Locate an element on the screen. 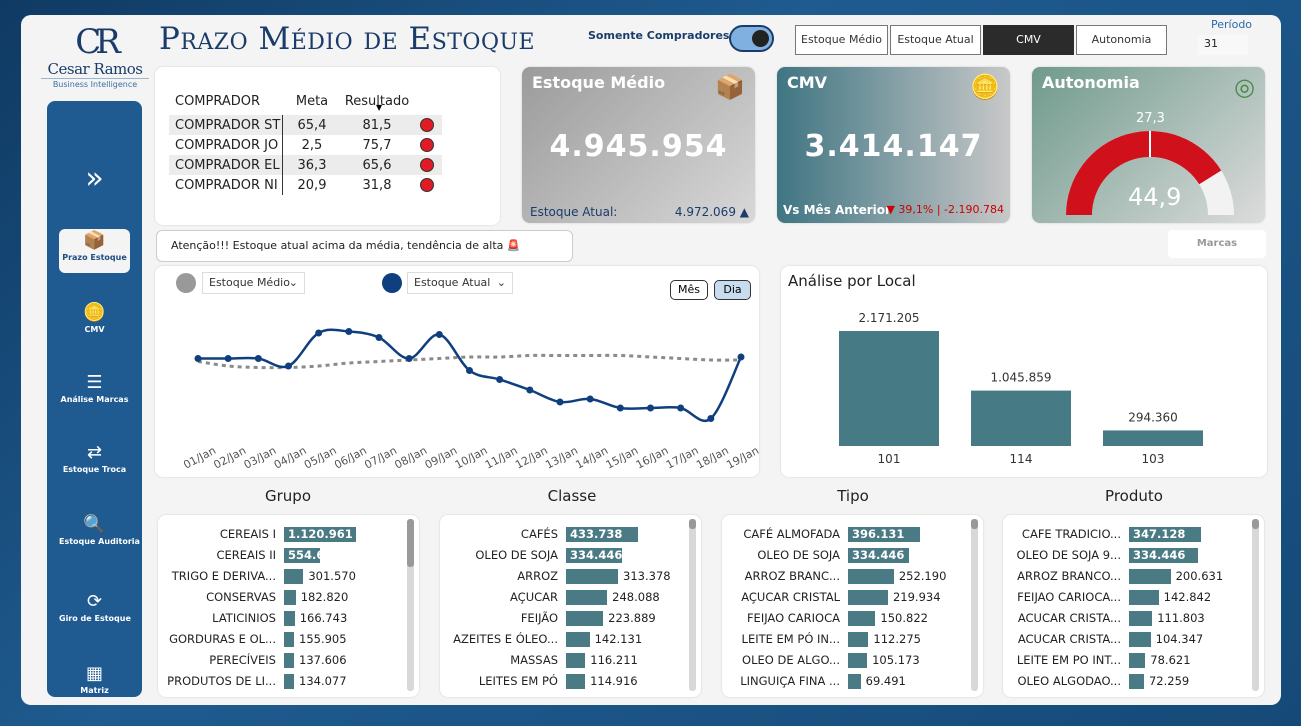  legend-select-estoque-medio: Estoque Médio ⌄ is located at coordinates (253, 283).